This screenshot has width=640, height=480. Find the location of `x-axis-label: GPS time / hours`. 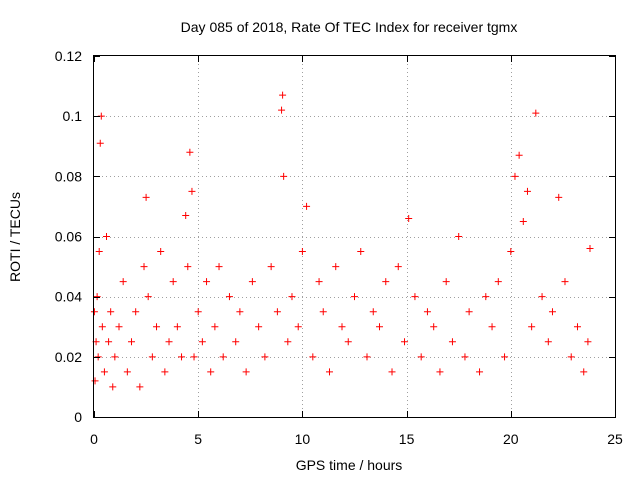

x-axis-label: GPS time / hours is located at coordinates (349, 465).